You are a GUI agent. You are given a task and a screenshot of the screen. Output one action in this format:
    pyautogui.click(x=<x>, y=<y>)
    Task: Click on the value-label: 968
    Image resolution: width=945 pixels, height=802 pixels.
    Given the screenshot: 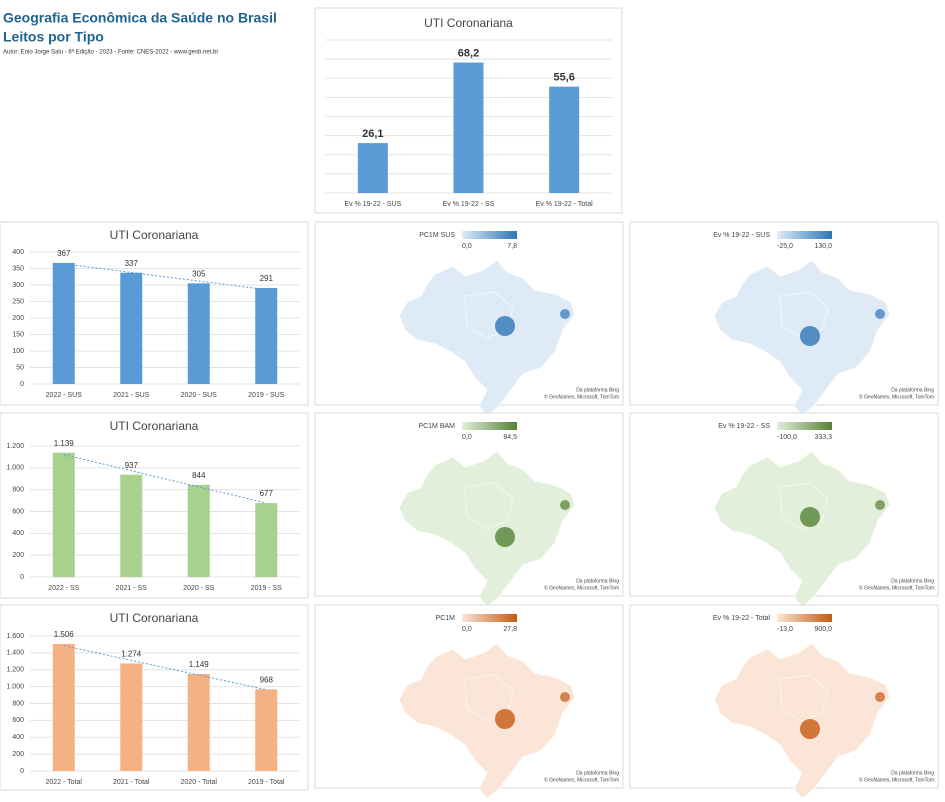 What is the action you would take?
    pyautogui.click(x=267, y=679)
    